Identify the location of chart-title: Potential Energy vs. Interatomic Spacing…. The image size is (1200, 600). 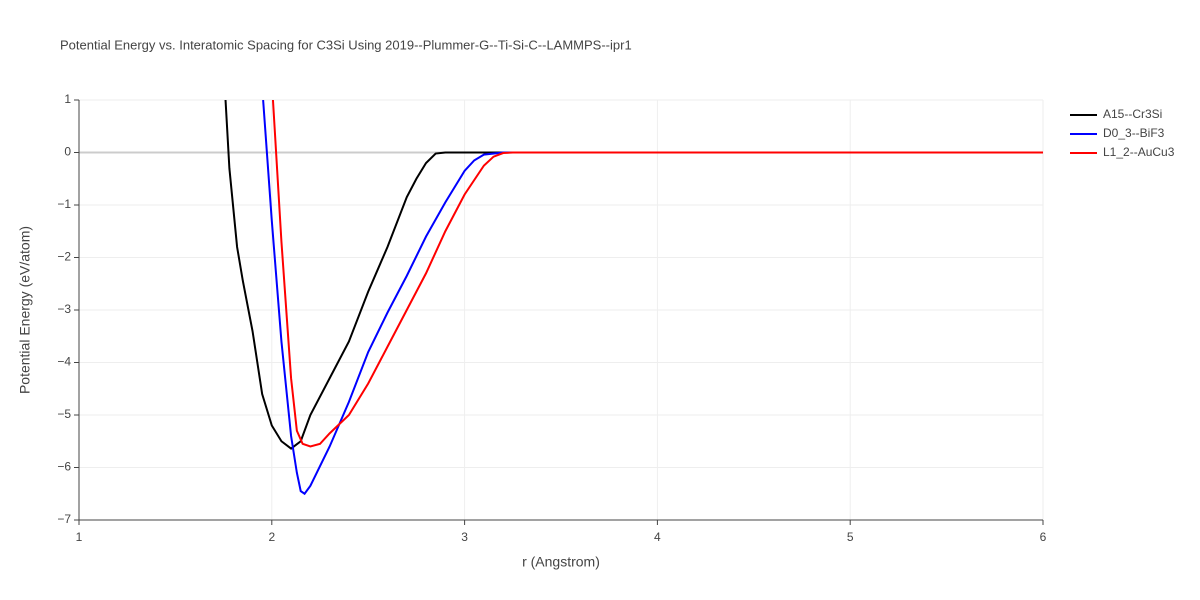
(346, 44).